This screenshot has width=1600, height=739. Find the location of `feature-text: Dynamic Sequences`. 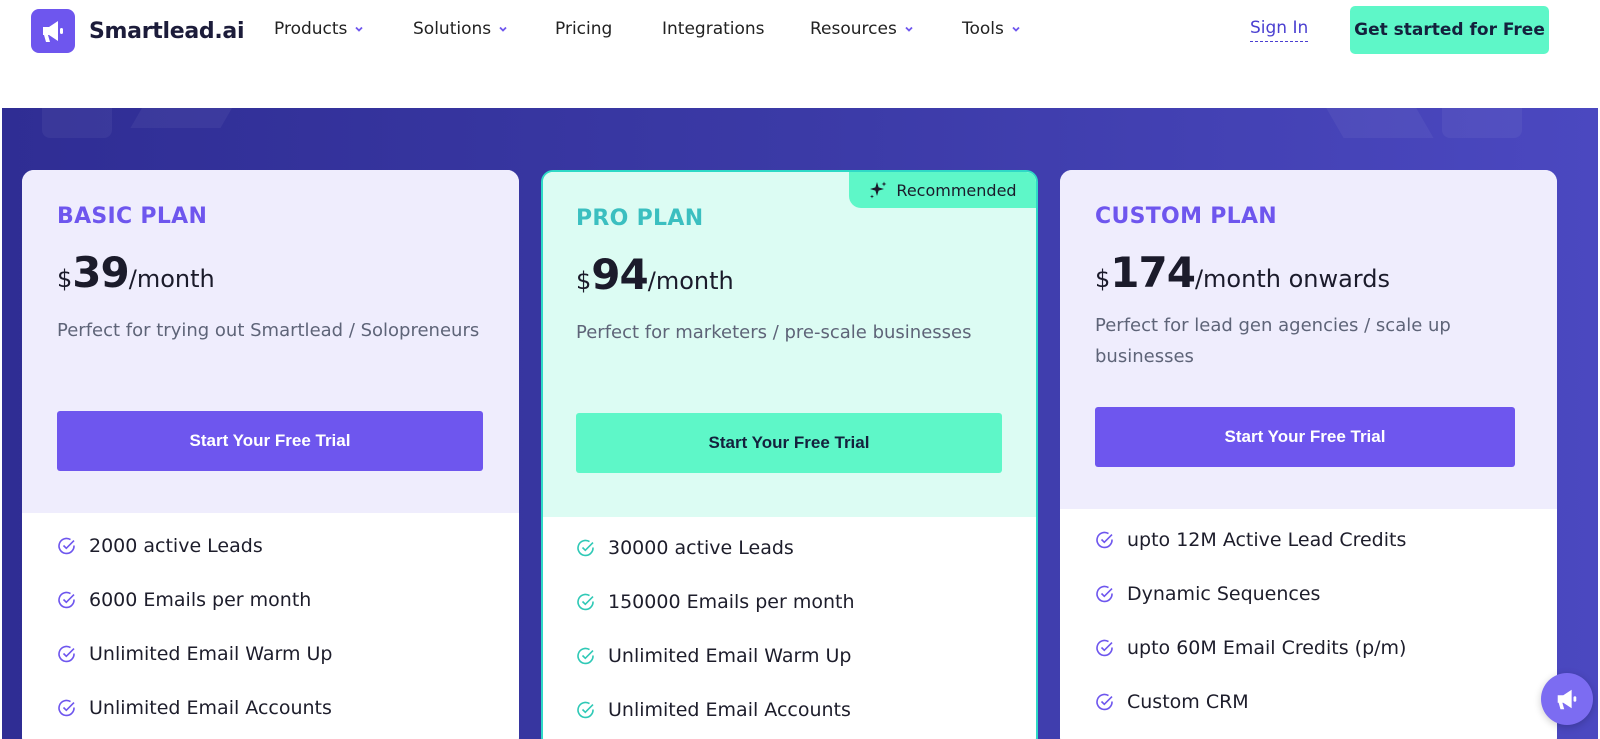

feature-text: Dynamic Sequences is located at coordinates (1224, 594).